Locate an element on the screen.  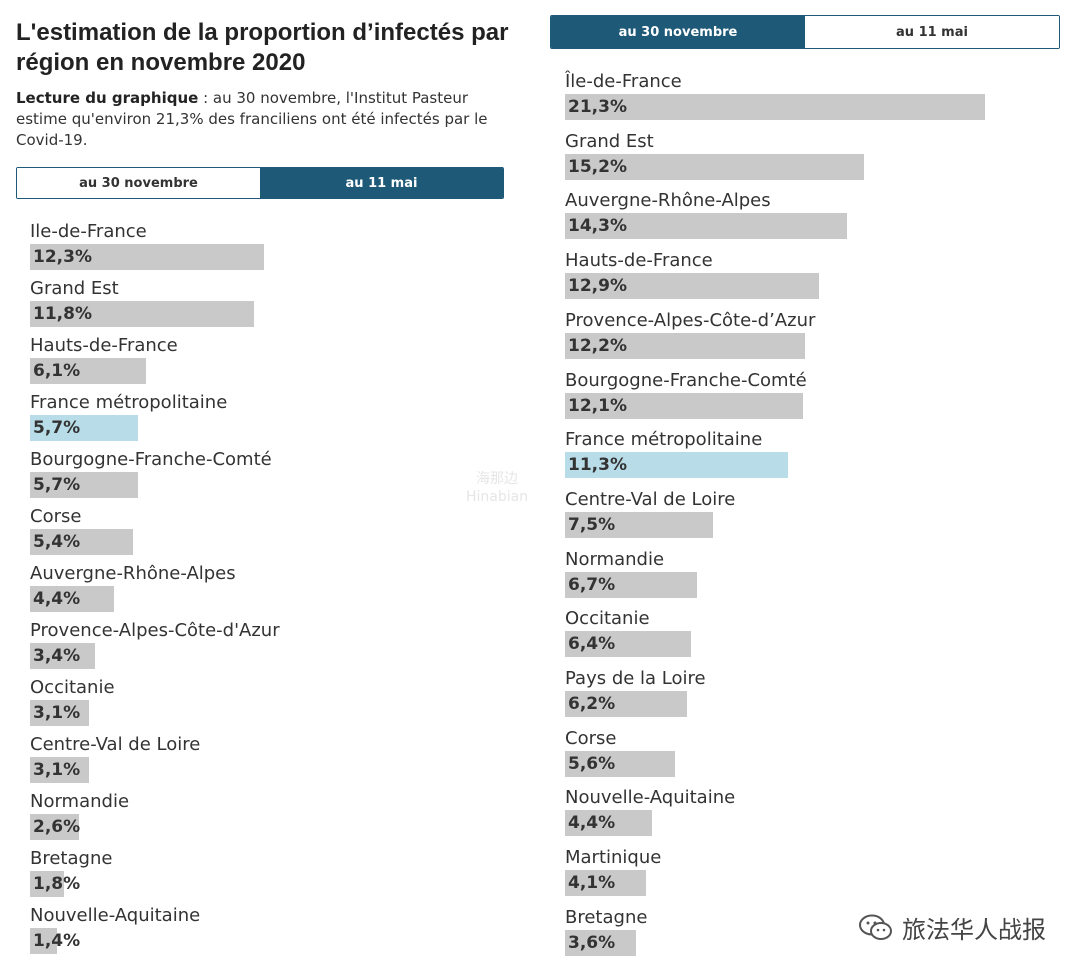
watermark-text: 旅法华人战报 is located at coordinates (974, 930).